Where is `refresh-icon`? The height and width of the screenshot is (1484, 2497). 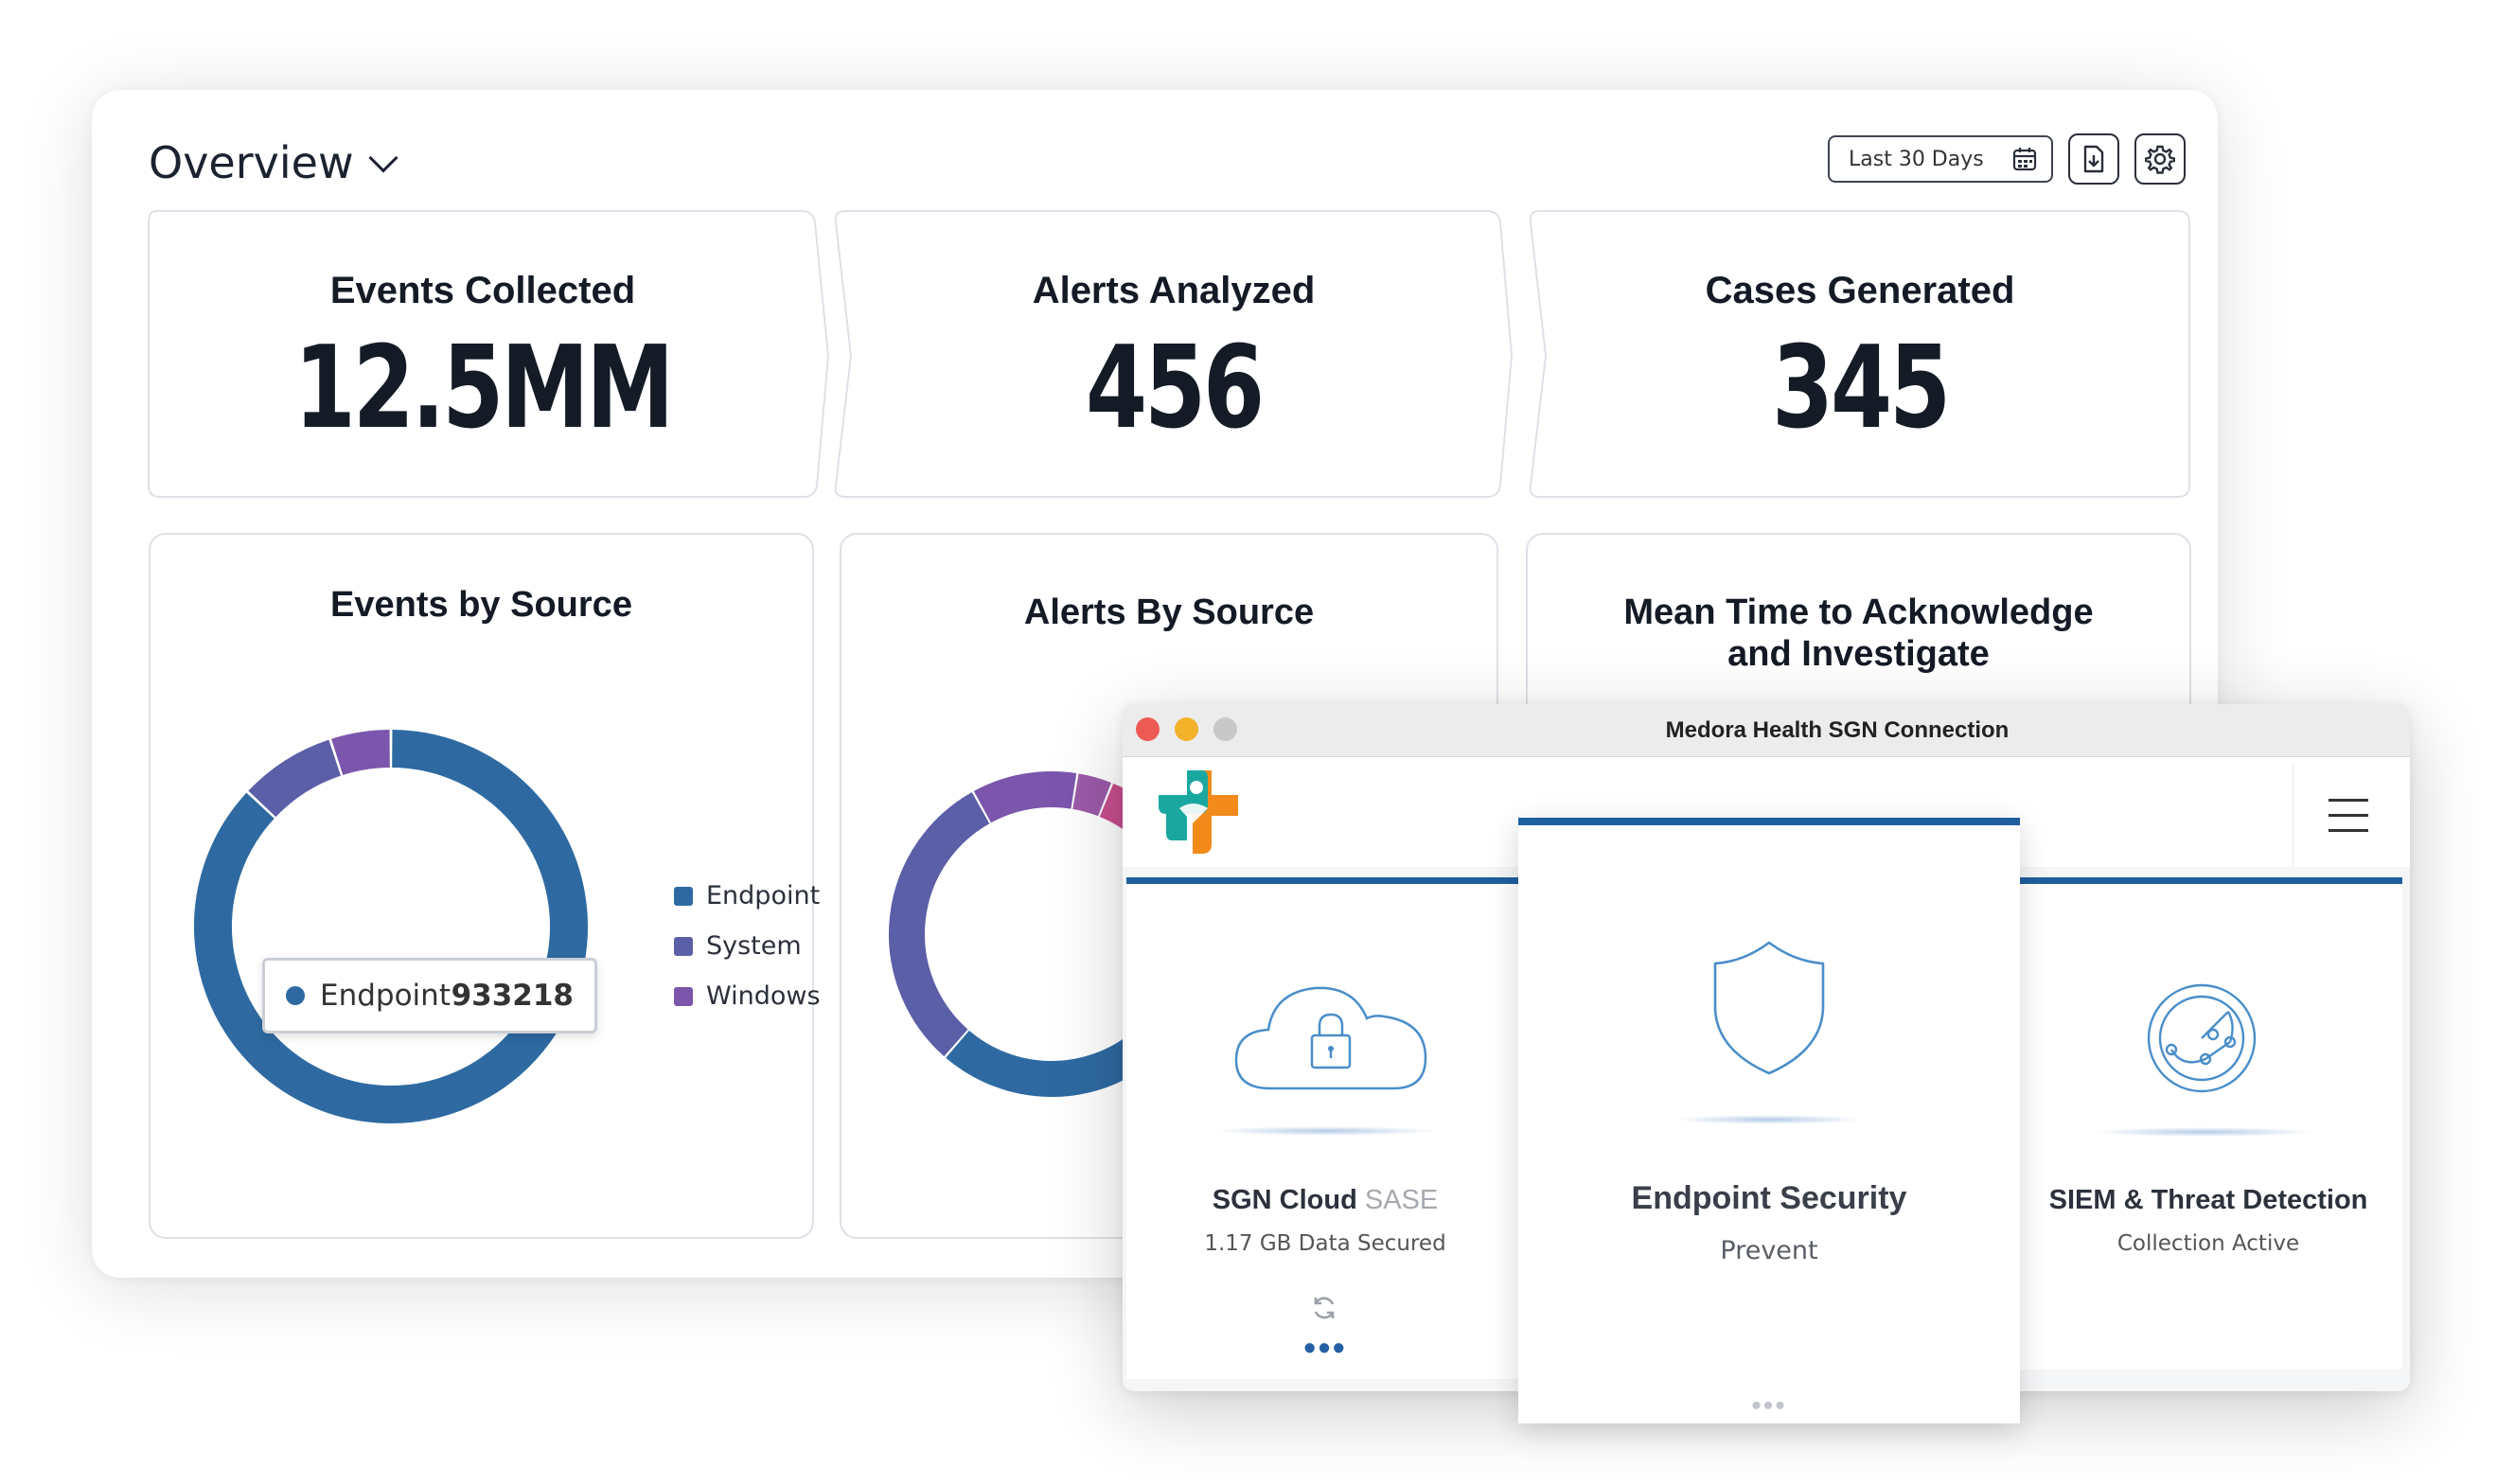 refresh-icon is located at coordinates (1324, 1308).